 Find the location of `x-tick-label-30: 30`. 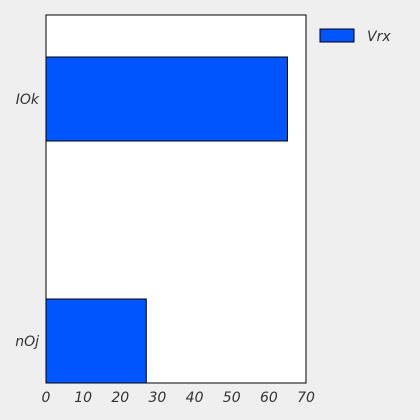

x-tick-label-30: 30 is located at coordinates (158, 398).